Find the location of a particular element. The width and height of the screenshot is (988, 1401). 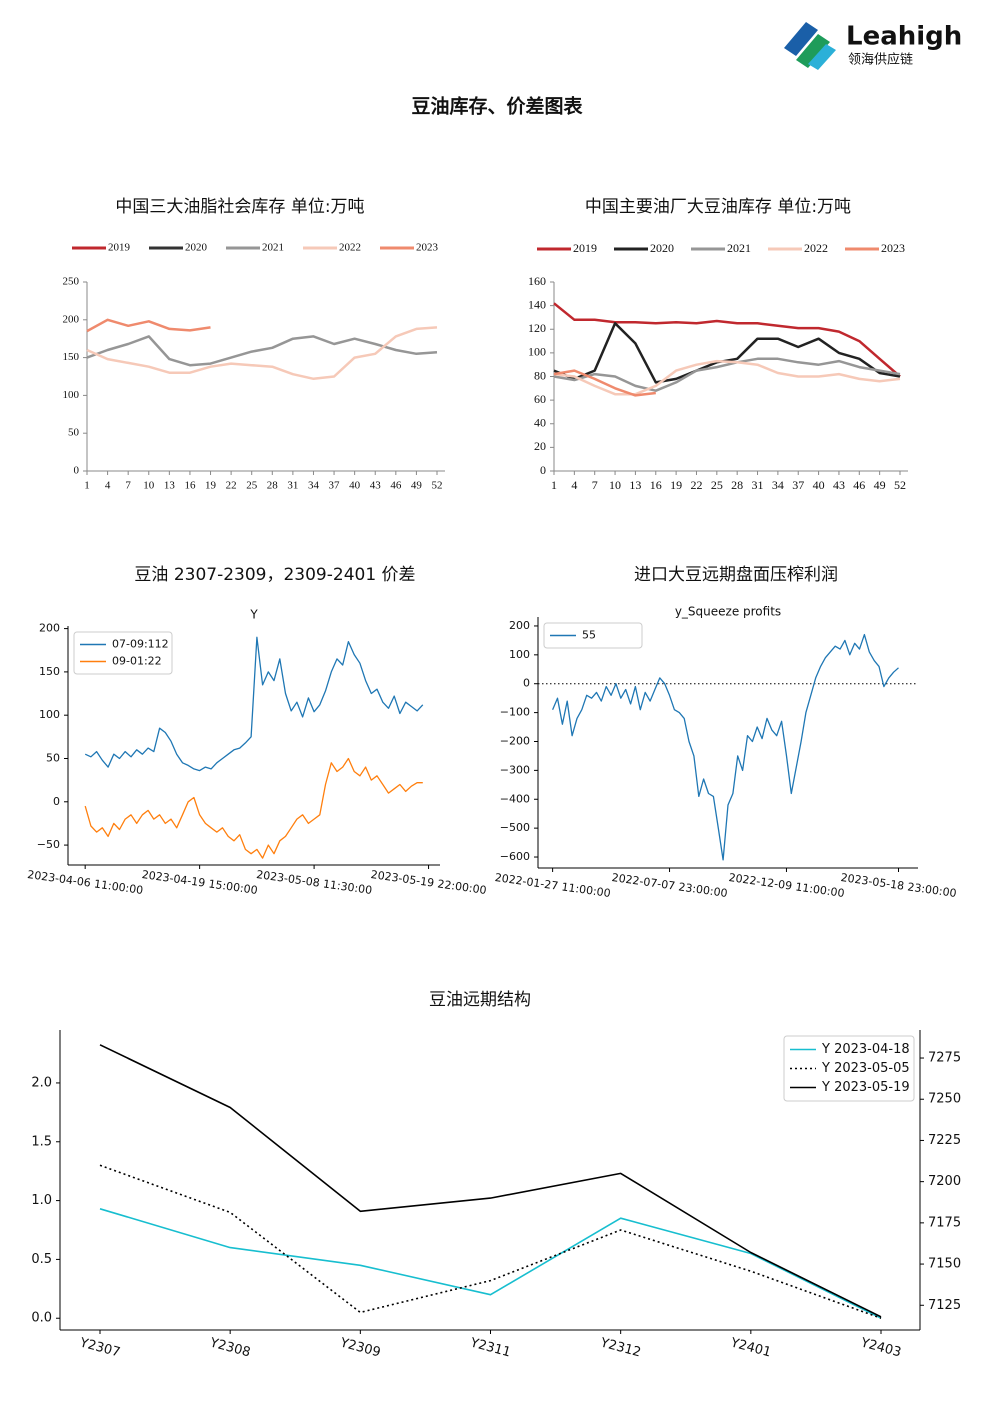

legend-label: 2023 is located at coordinates (427, 248).